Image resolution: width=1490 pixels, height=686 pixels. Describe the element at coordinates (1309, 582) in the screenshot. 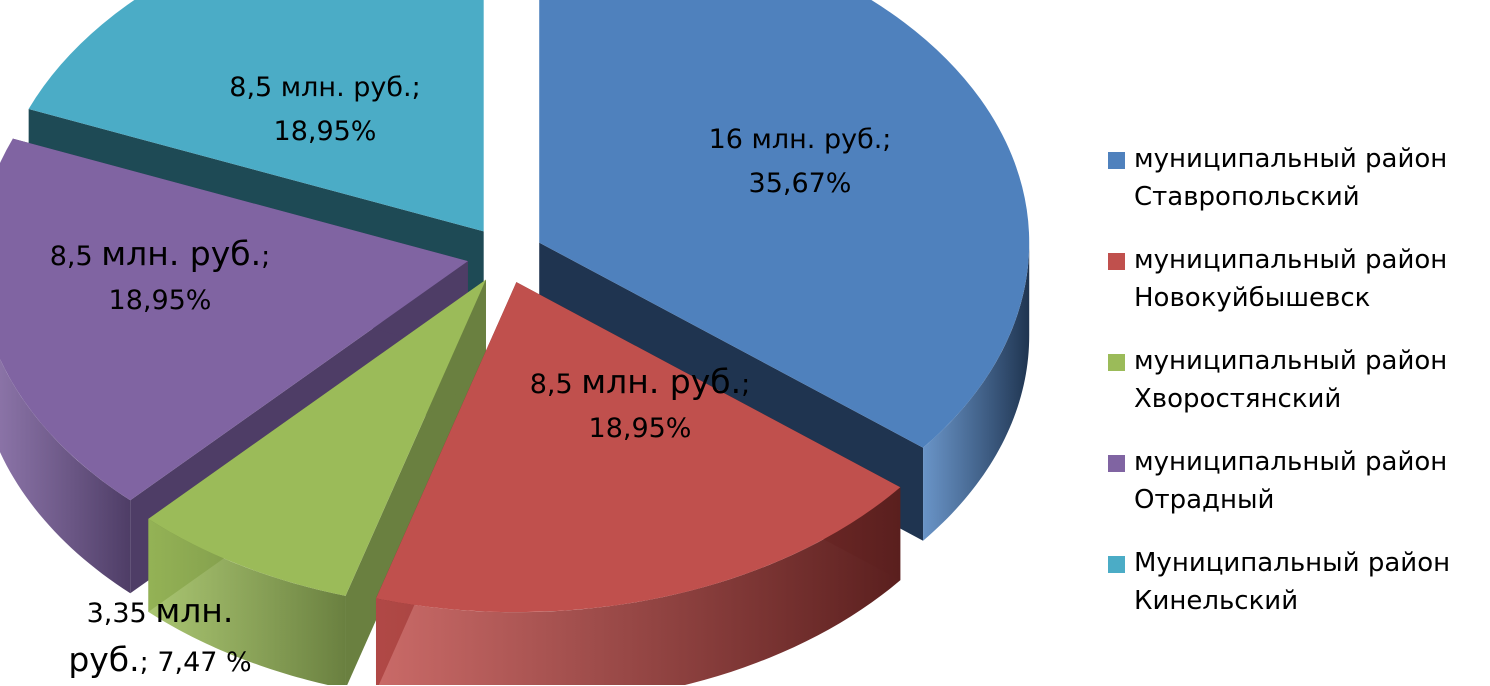

I see `legend-label: Муниципальный район Кинельский` at that location.